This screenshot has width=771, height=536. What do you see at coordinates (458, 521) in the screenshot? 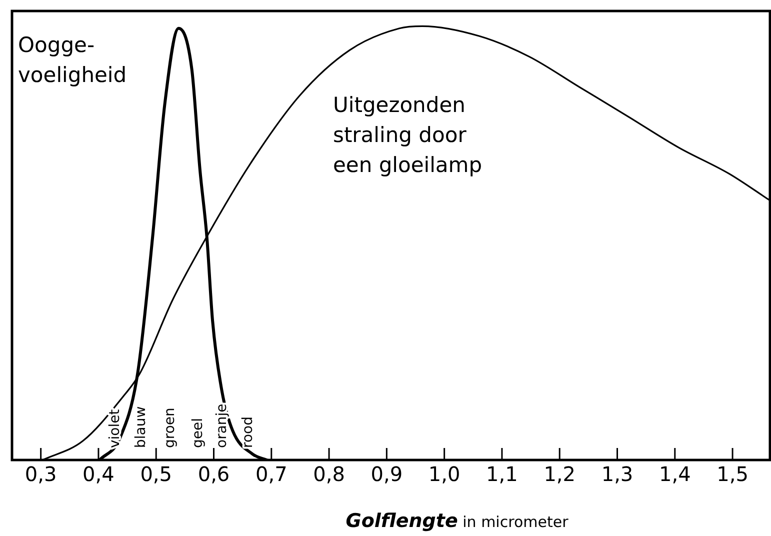
I see `x-axis-title: Golflengte in micrometer` at bounding box center [458, 521].